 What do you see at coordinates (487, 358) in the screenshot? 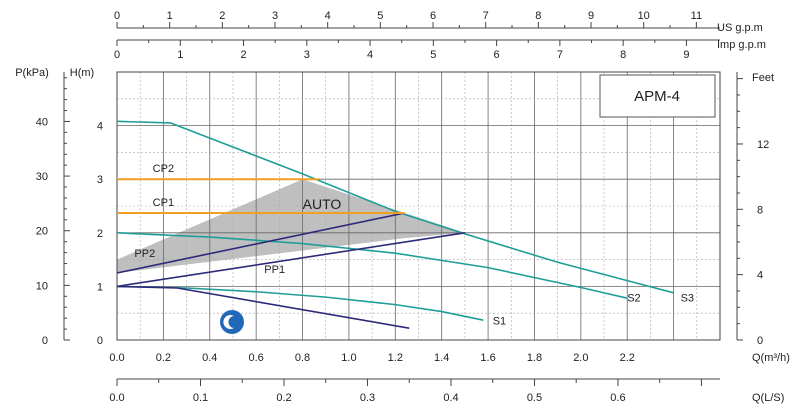
I see `x-tick-label-m3h: 1.6` at bounding box center [487, 358].